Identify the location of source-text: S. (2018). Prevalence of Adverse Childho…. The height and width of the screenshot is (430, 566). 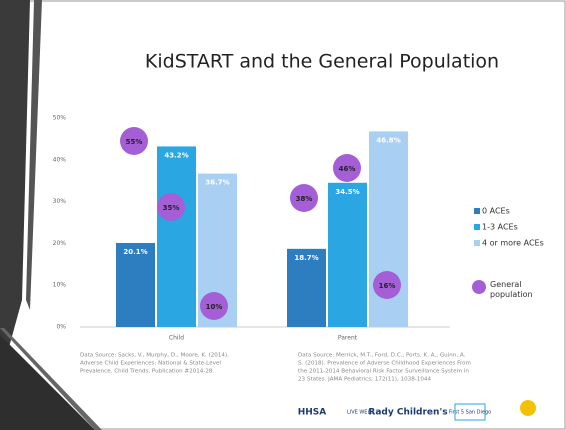
(384, 364).